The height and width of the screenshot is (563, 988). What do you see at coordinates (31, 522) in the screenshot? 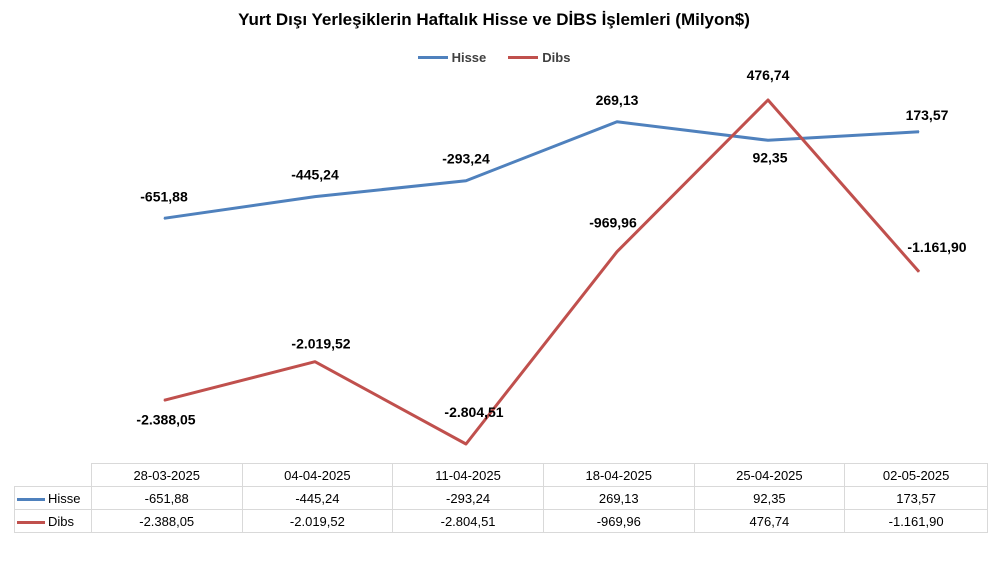
I see `table-key-line-dibs` at bounding box center [31, 522].